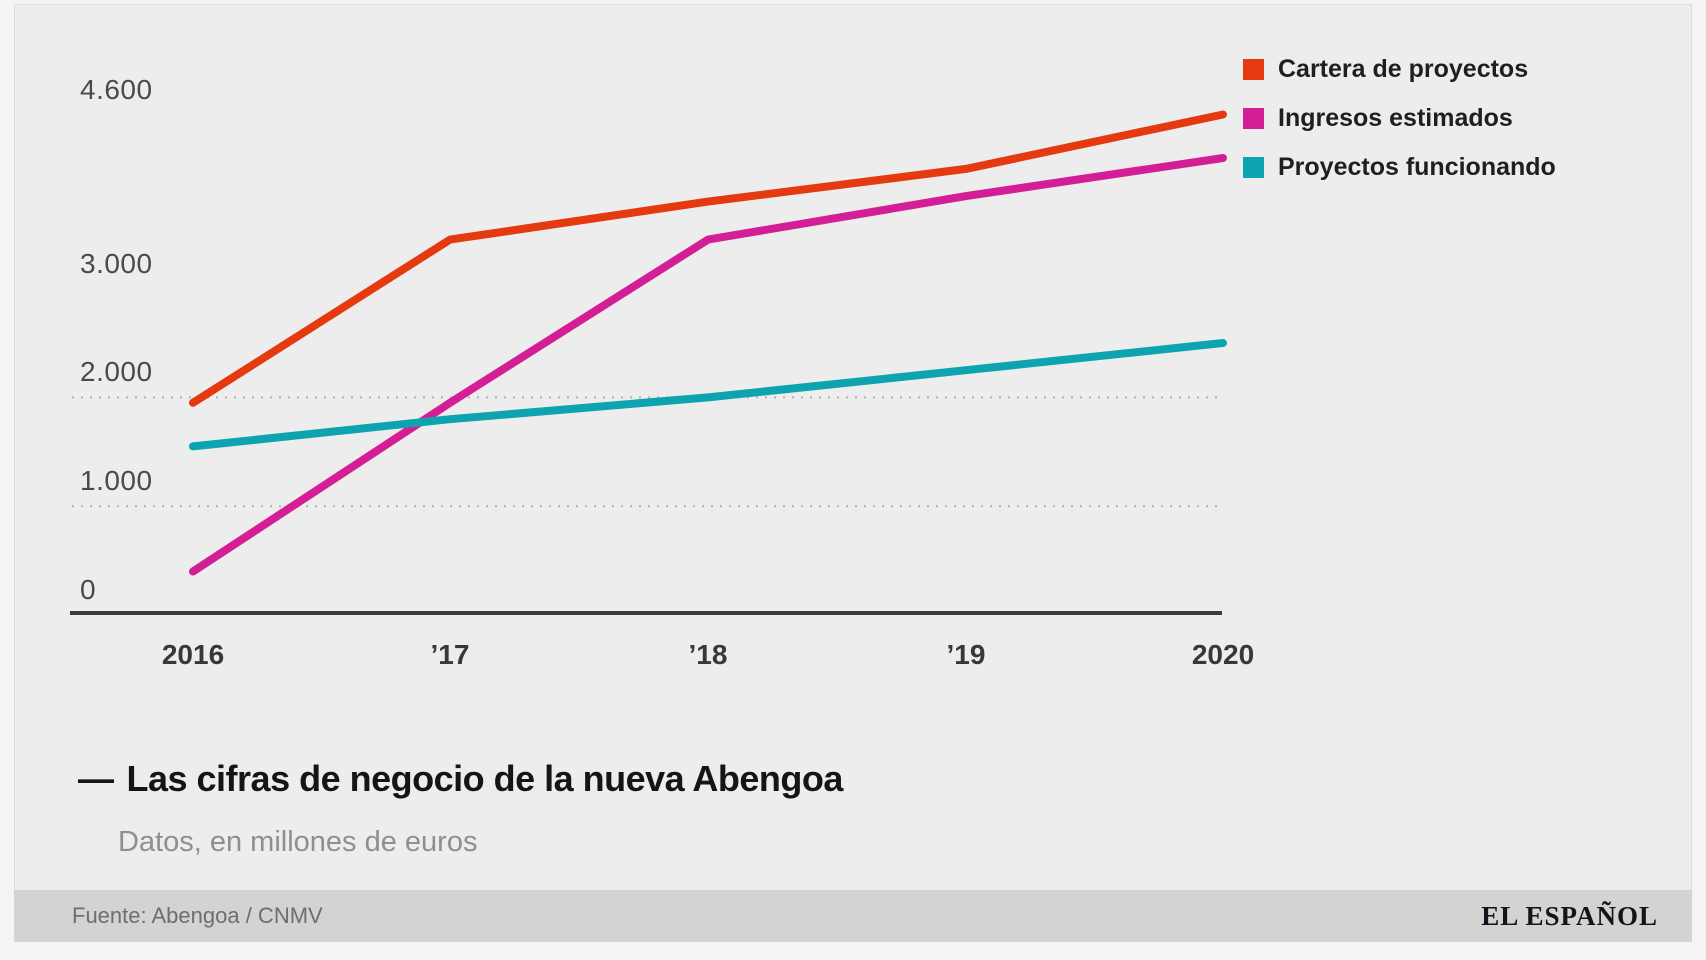 The height and width of the screenshot is (960, 1706). Describe the element at coordinates (197, 915) in the screenshot. I see `source-text: Fuente: Abengoa / CNMV` at that location.